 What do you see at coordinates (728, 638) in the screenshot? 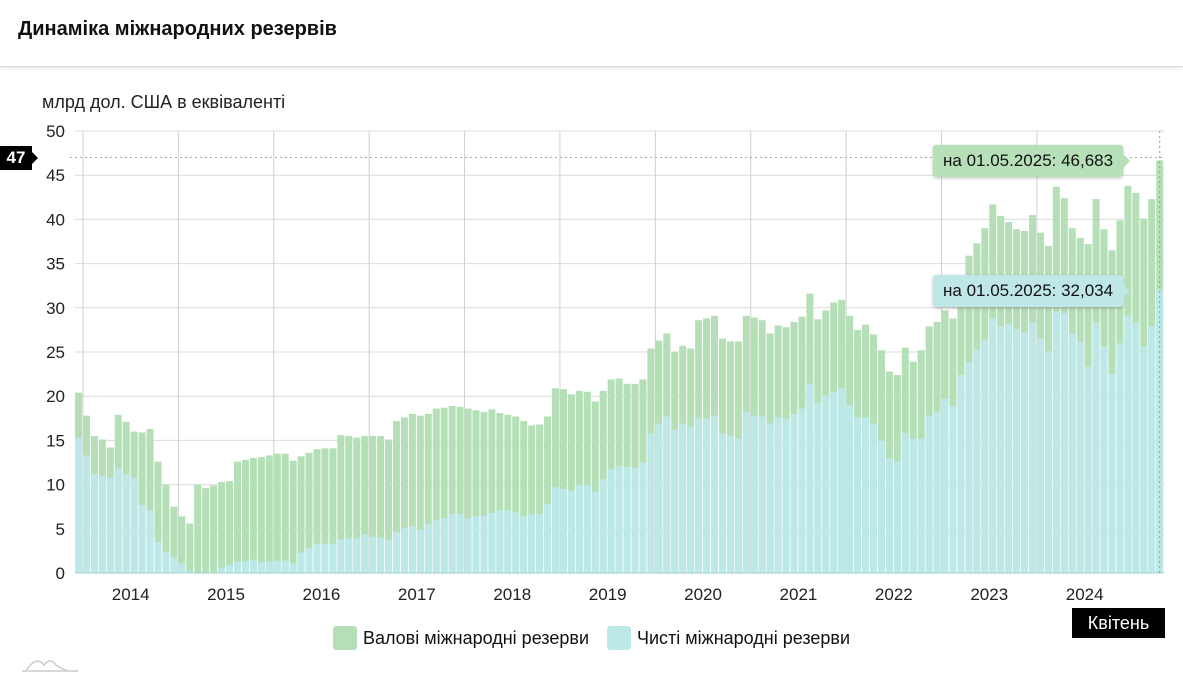
I see `legend-item-net: Чисті міжнародні резерви` at bounding box center [728, 638].